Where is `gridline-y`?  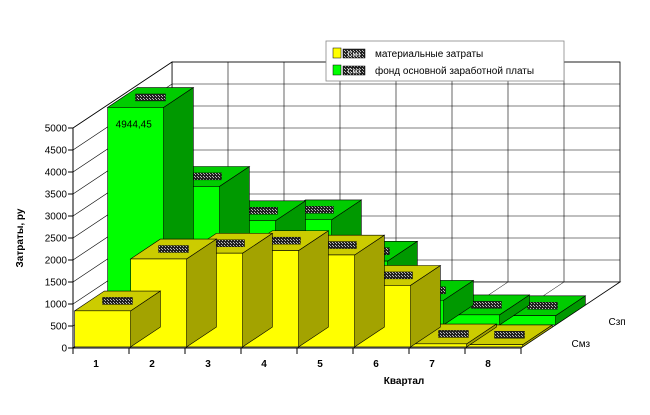 gridline-y is located at coordinates (346, 117).